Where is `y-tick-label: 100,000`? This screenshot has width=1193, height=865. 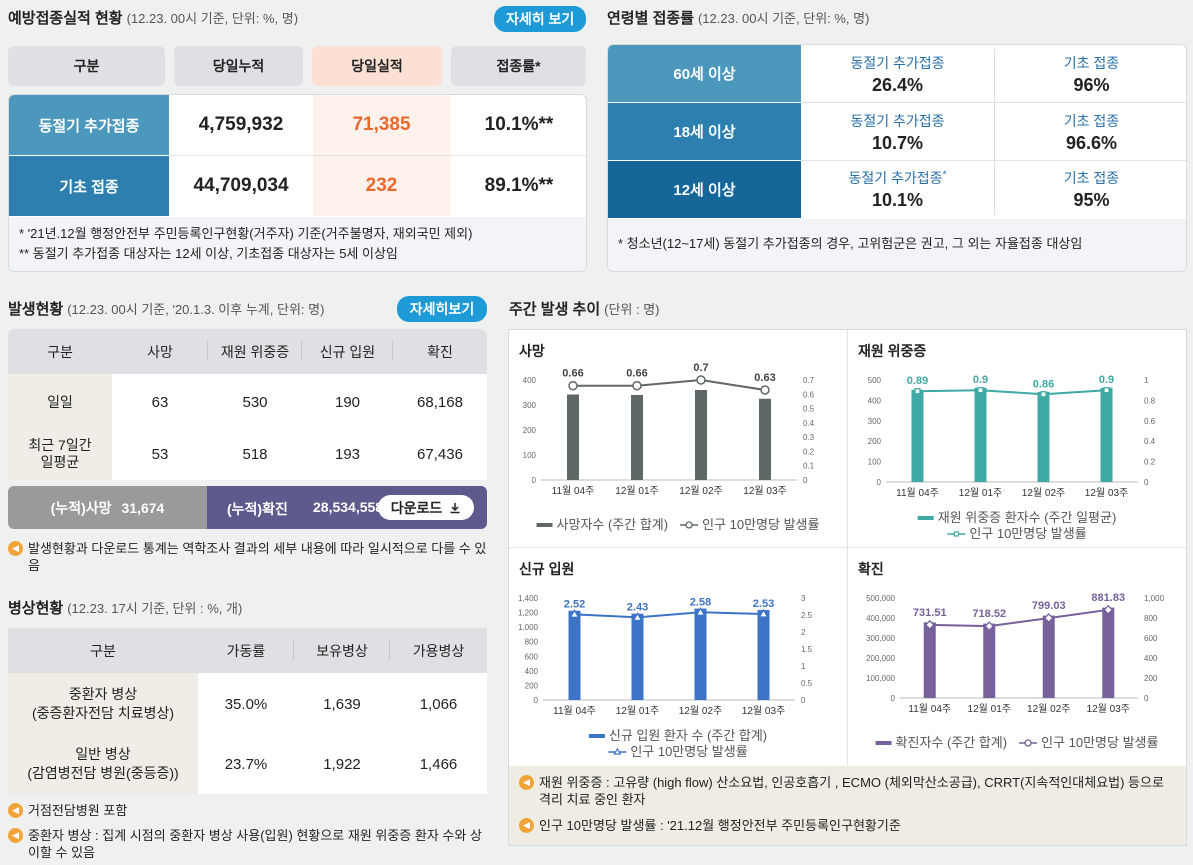 y-tick-label: 100,000 is located at coordinates (880, 678).